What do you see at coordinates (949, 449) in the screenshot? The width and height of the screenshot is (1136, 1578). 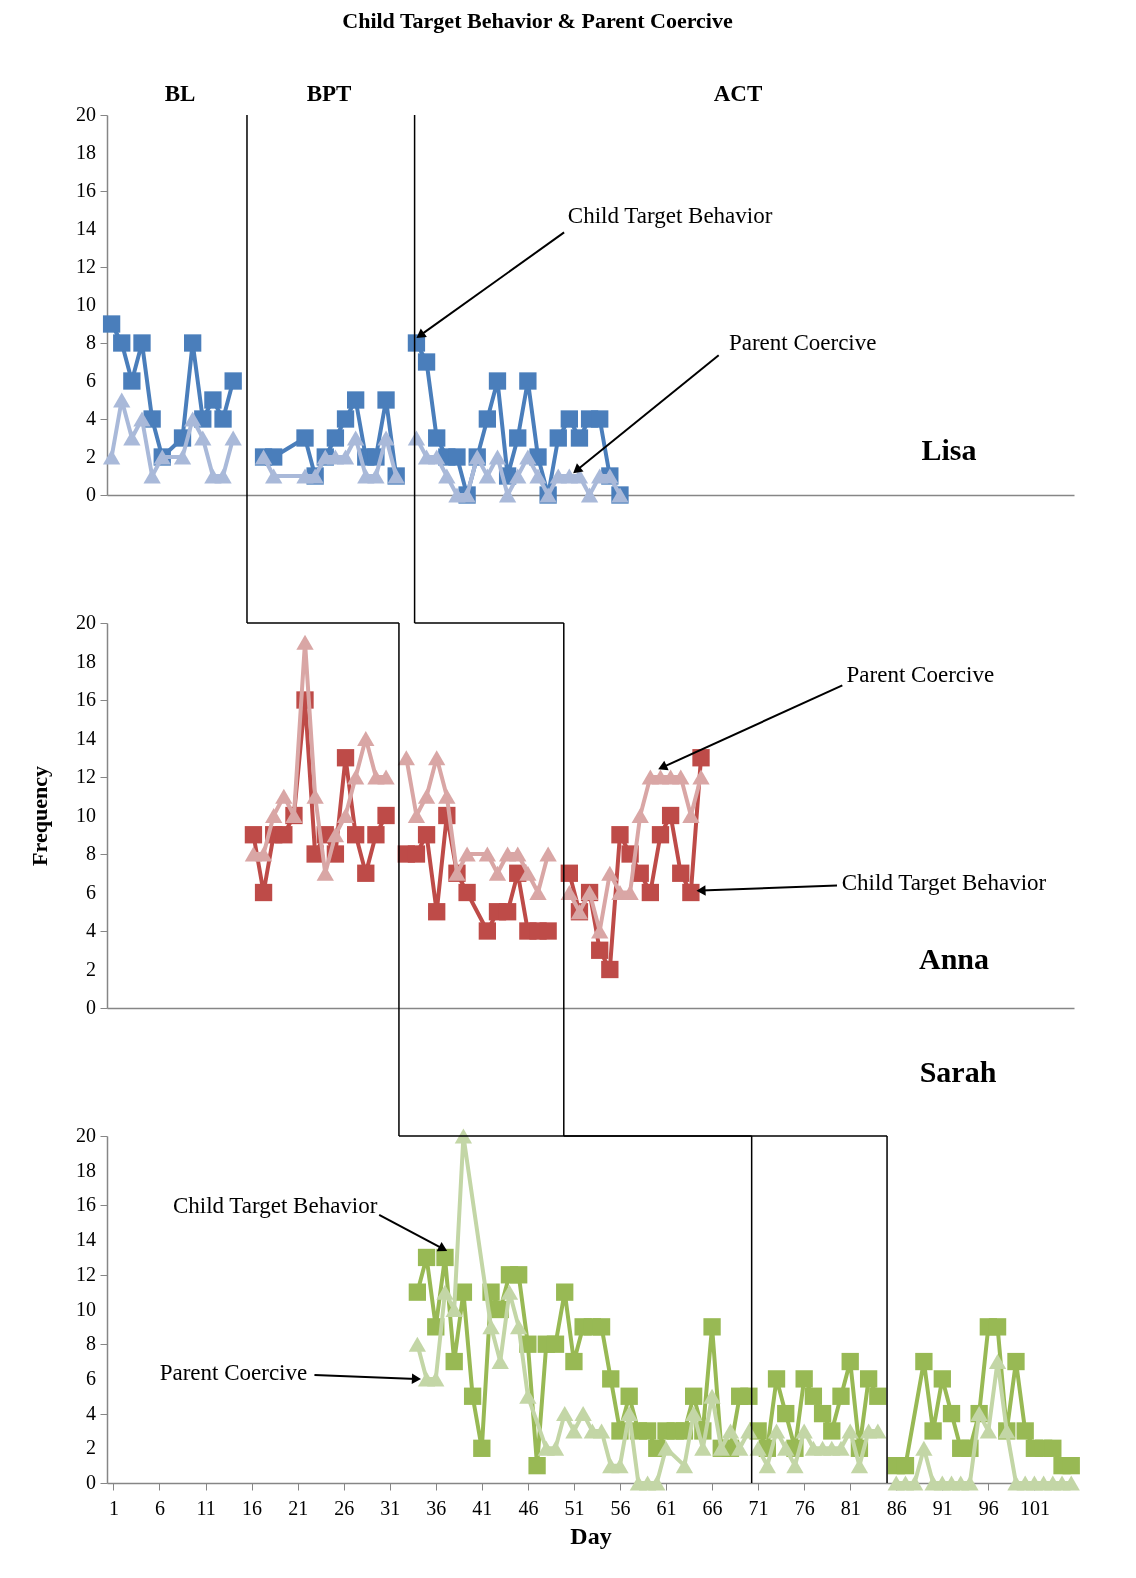 I see `annotation: Lisa` at bounding box center [949, 449].